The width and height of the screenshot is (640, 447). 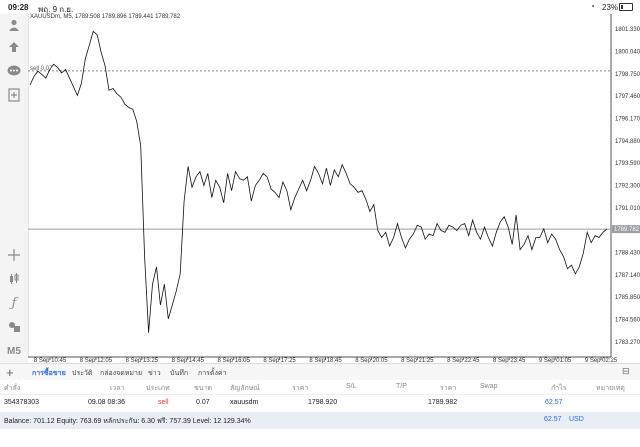 I want to click on y-tick-label: 1792.300, so click(x=627, y=187).